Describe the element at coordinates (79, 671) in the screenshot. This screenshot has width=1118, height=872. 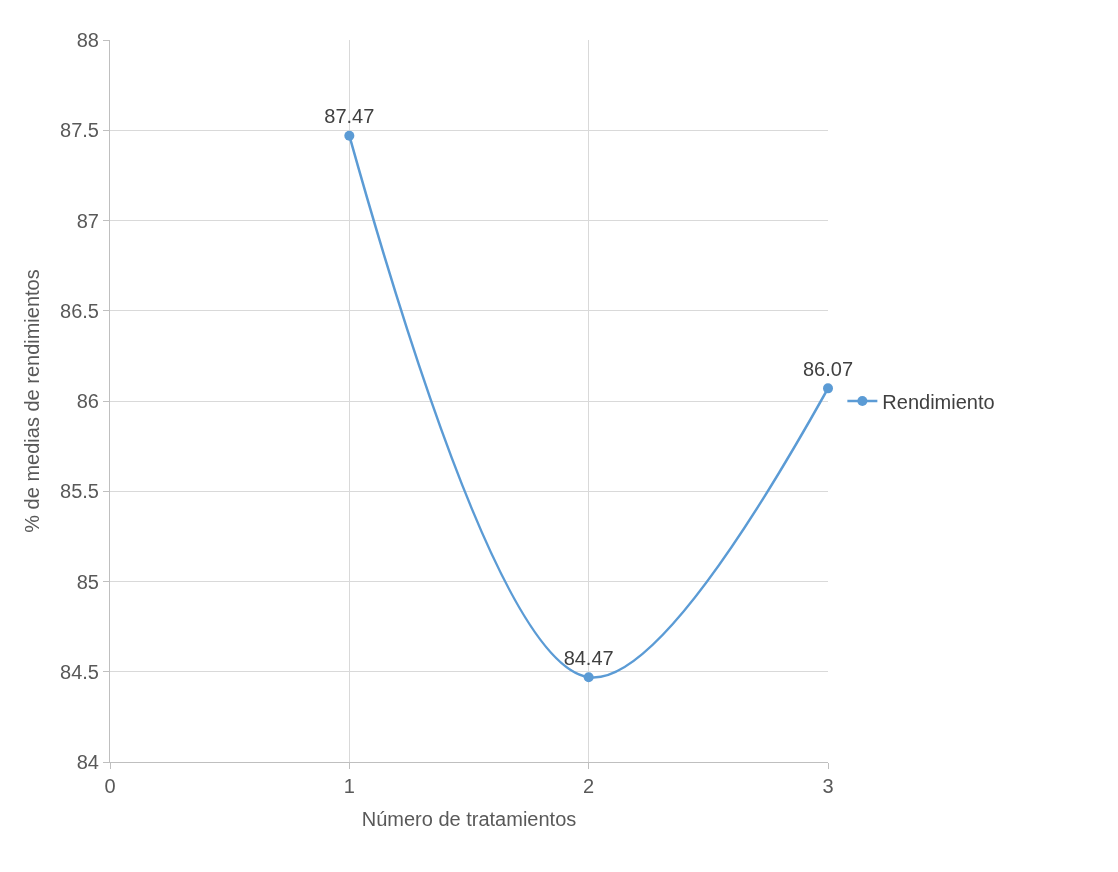
I see `y-tick-label: 84.5` at that location.